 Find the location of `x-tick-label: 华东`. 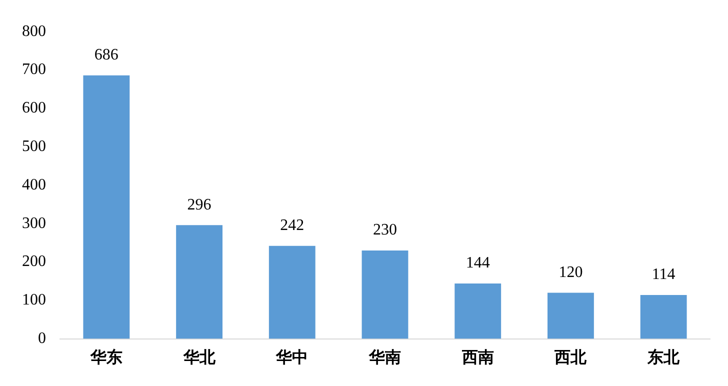

x-tick-label: 华东 is located at coordinates (105, 357).